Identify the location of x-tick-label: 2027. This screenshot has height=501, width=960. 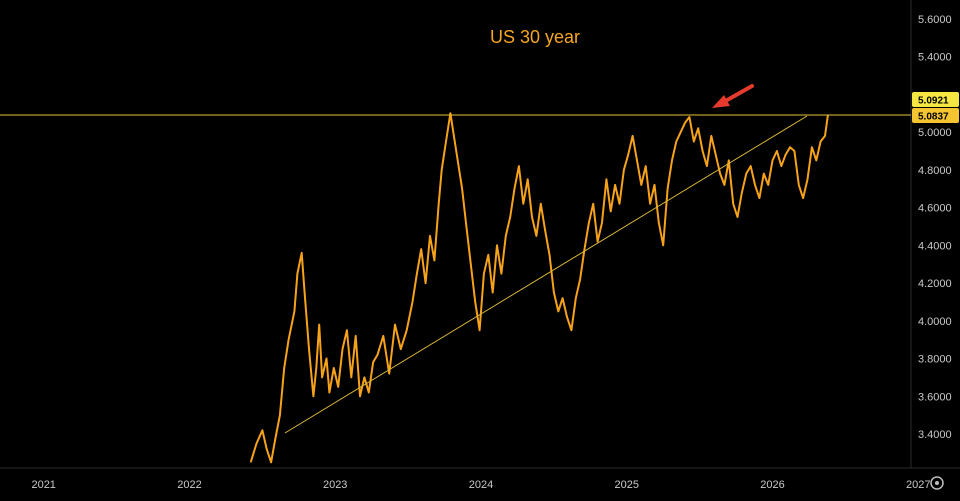
(918, 485).